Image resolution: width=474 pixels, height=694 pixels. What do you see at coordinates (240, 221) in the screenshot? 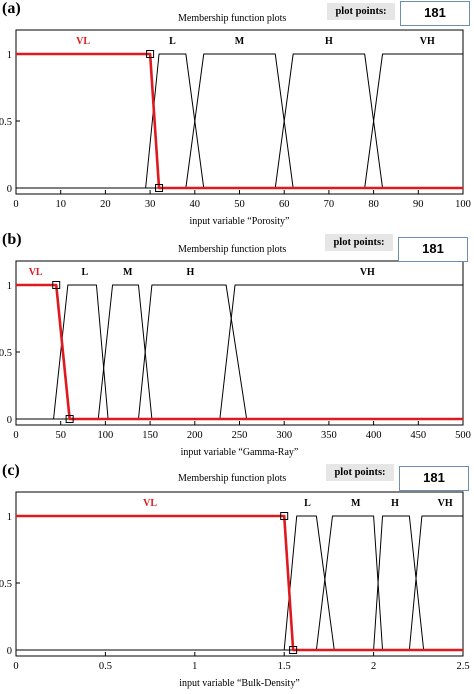
I see `x-axis-label: input variable “Porosity”` at bounding box center [240, 221].